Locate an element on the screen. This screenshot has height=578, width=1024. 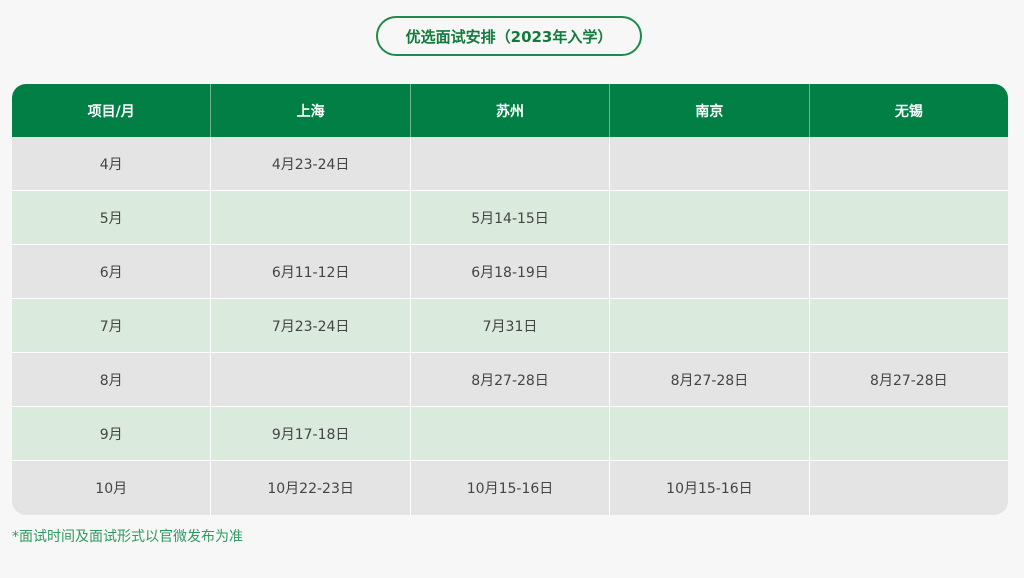
date-cell: 6月18-19日 is located at coordinates (510, 272).